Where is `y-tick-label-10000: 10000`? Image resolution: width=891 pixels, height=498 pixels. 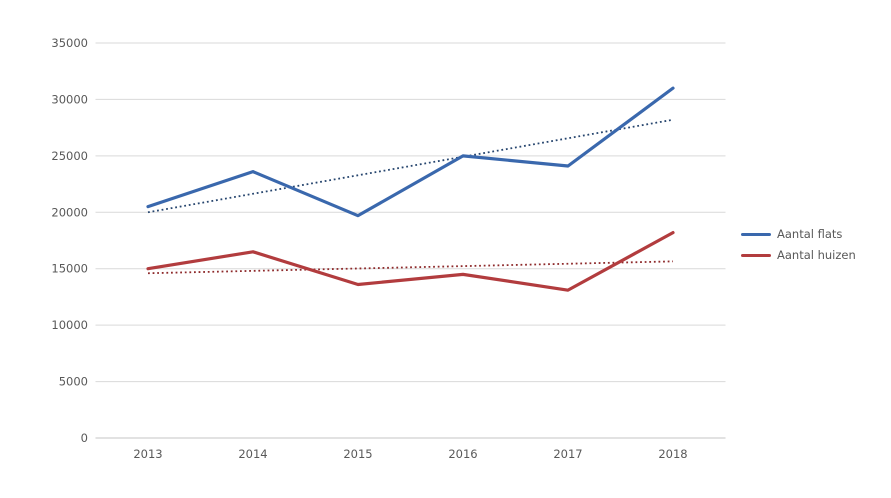
y-tick-label-10000: 10000 is located at coordinates (69, 325).